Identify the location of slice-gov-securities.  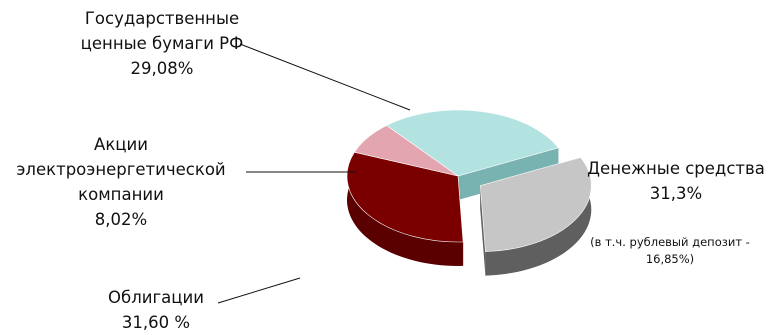
(472, 143).